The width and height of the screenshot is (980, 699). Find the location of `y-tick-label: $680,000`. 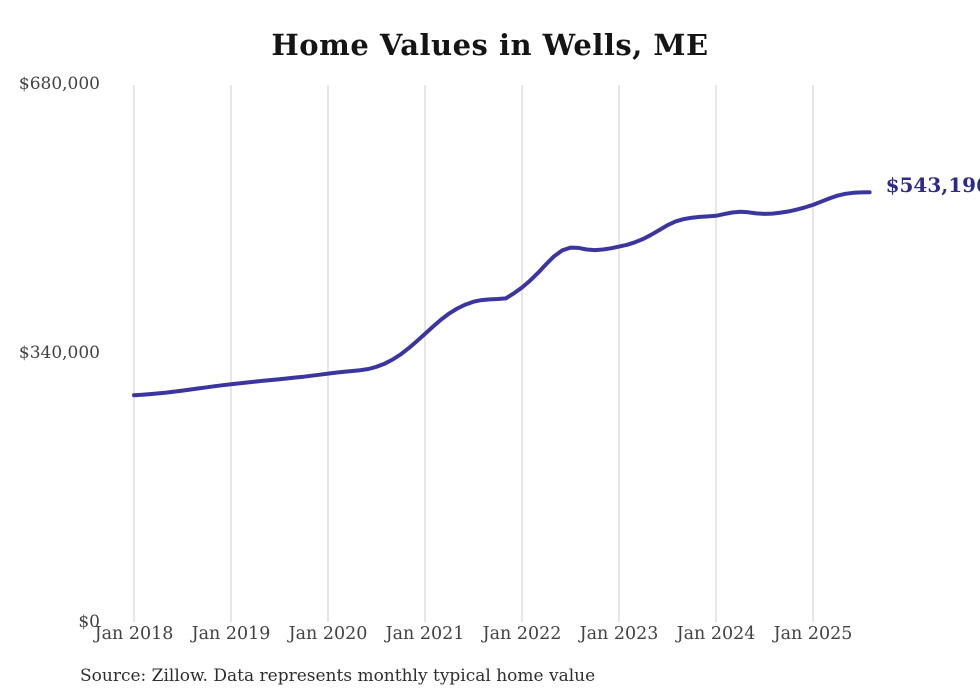

y-tick-label: $680,000 is located at coordinates (59, 84).